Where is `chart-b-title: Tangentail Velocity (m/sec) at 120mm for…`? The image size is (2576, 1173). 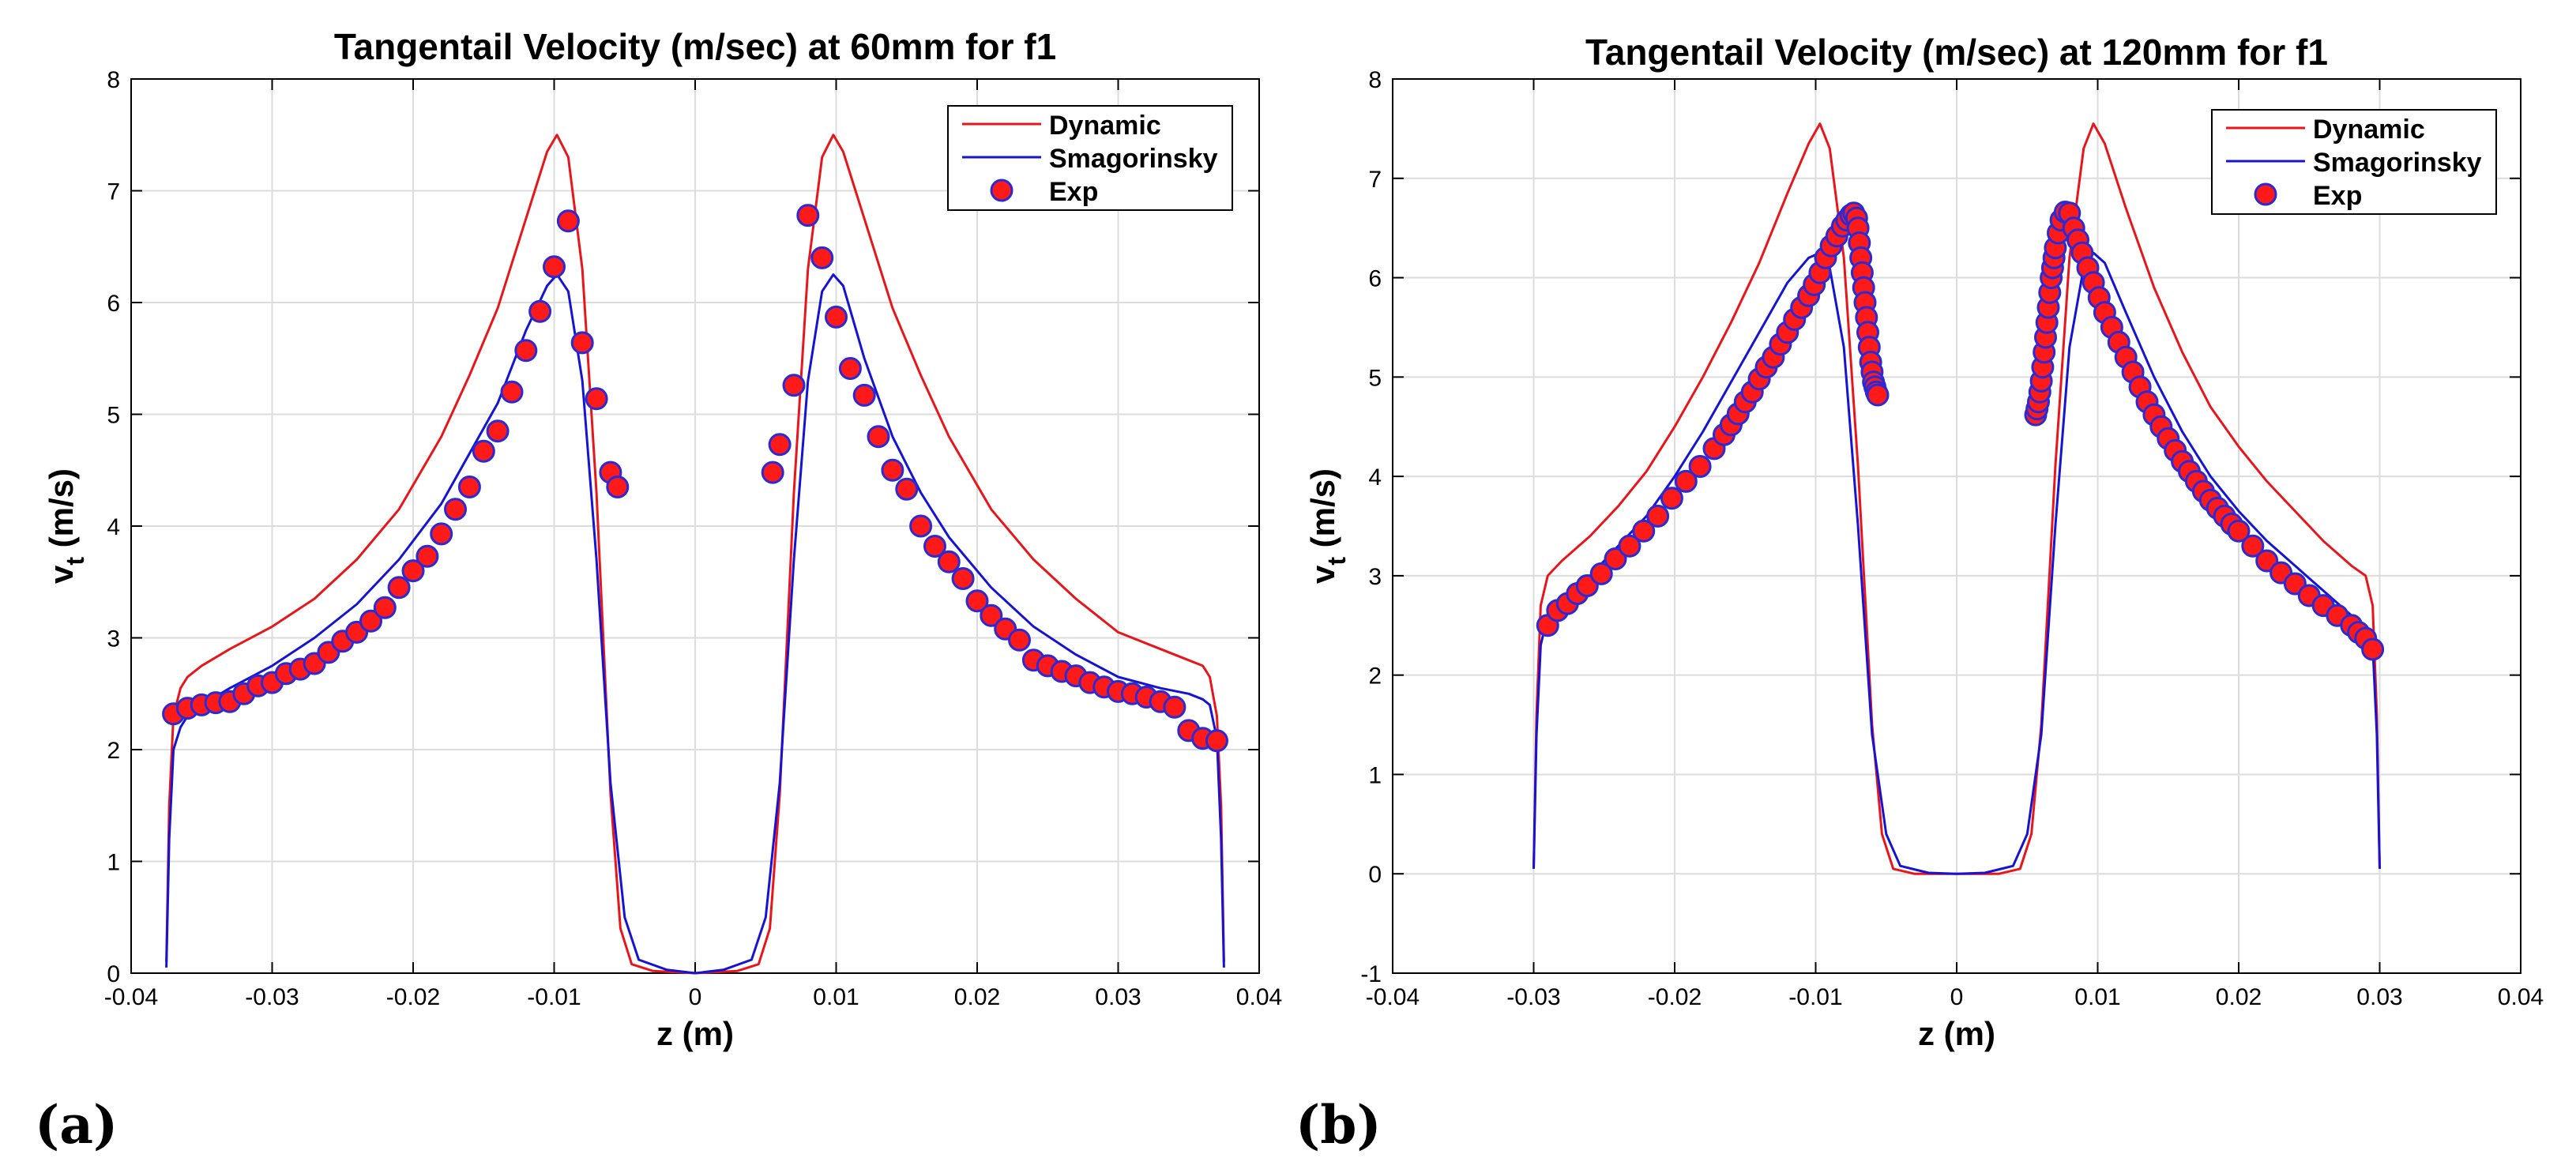 chart-b-title: Tangentail Velocity (m/sec) at 120mm for… is located at coordinates (1956, 52).